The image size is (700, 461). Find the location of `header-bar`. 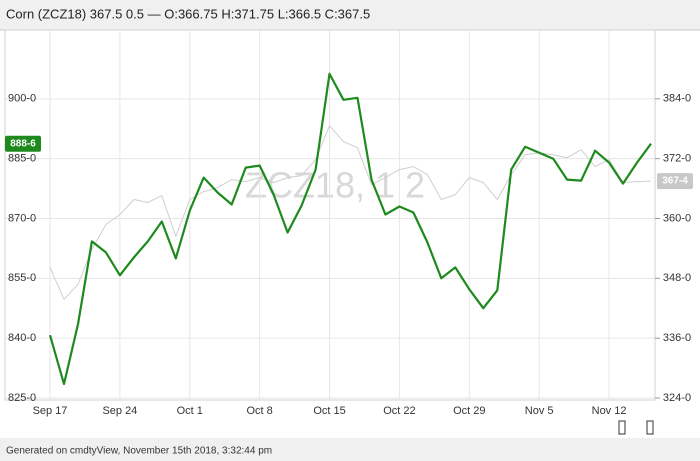

header-bar is located at coordinates (350, 15).